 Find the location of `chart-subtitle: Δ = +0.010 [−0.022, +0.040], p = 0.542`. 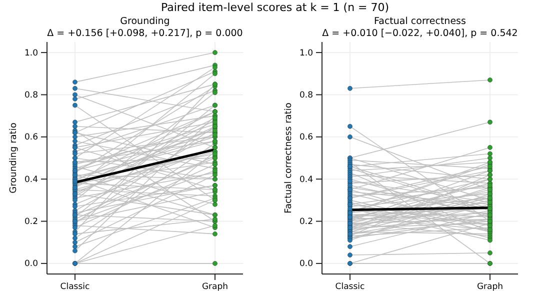

chart-subtitle: Δ = +0.010 [−0.022, +0.040], p = 0.542 is located at coordinates (420, 33).